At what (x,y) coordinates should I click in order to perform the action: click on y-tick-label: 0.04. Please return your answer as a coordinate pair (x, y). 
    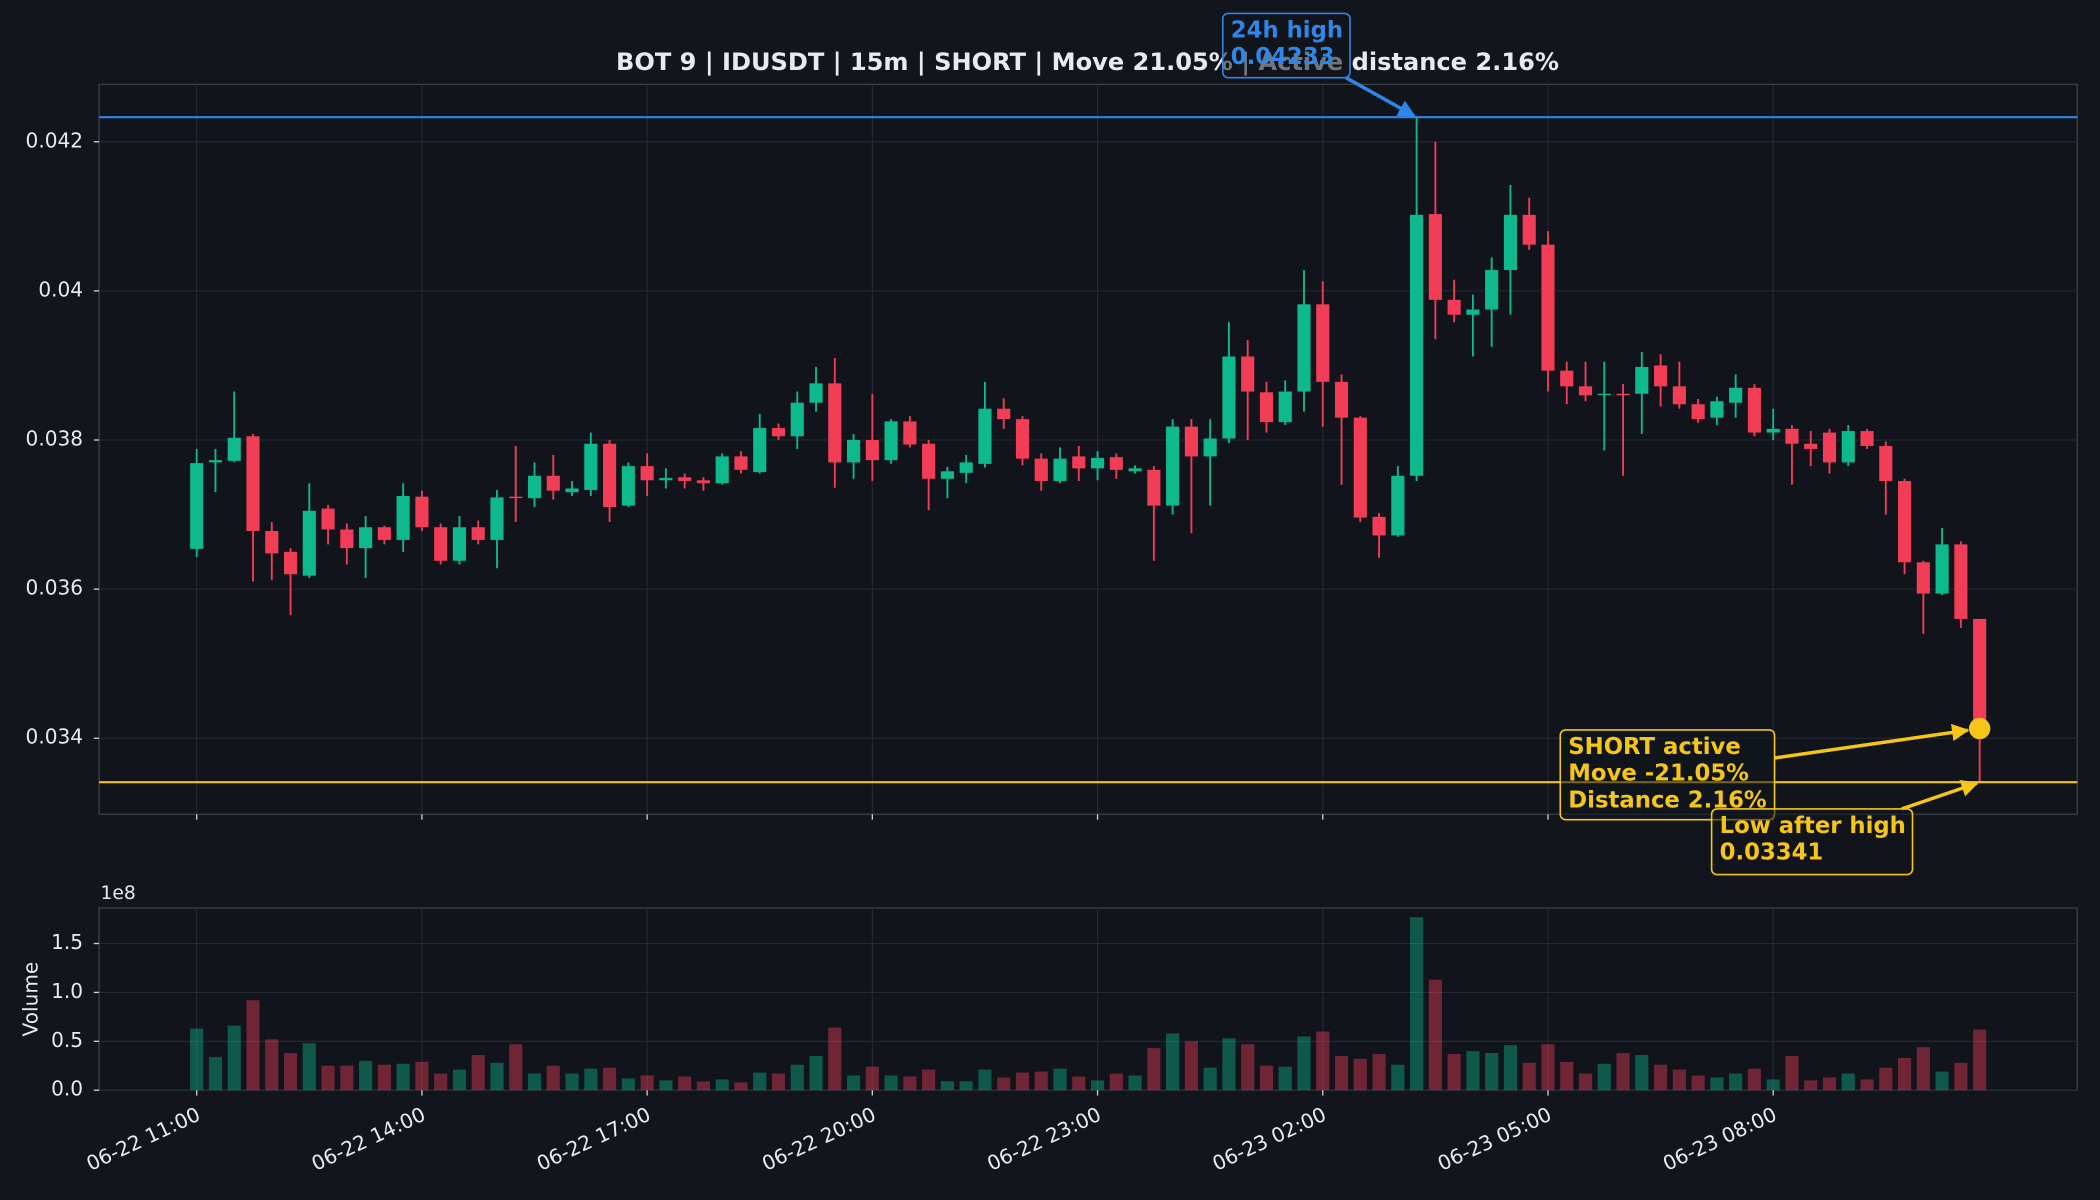
    Looking at the image, I should click on (60, 289).